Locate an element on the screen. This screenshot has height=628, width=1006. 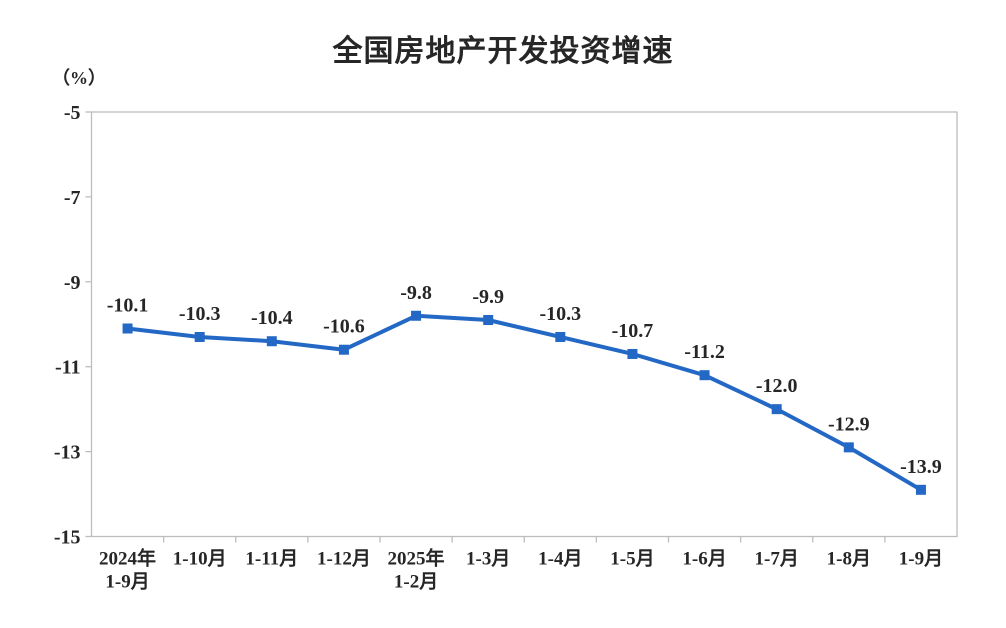
x-axis-tick-label: 1-9月 is located at coordinates (921, 559).